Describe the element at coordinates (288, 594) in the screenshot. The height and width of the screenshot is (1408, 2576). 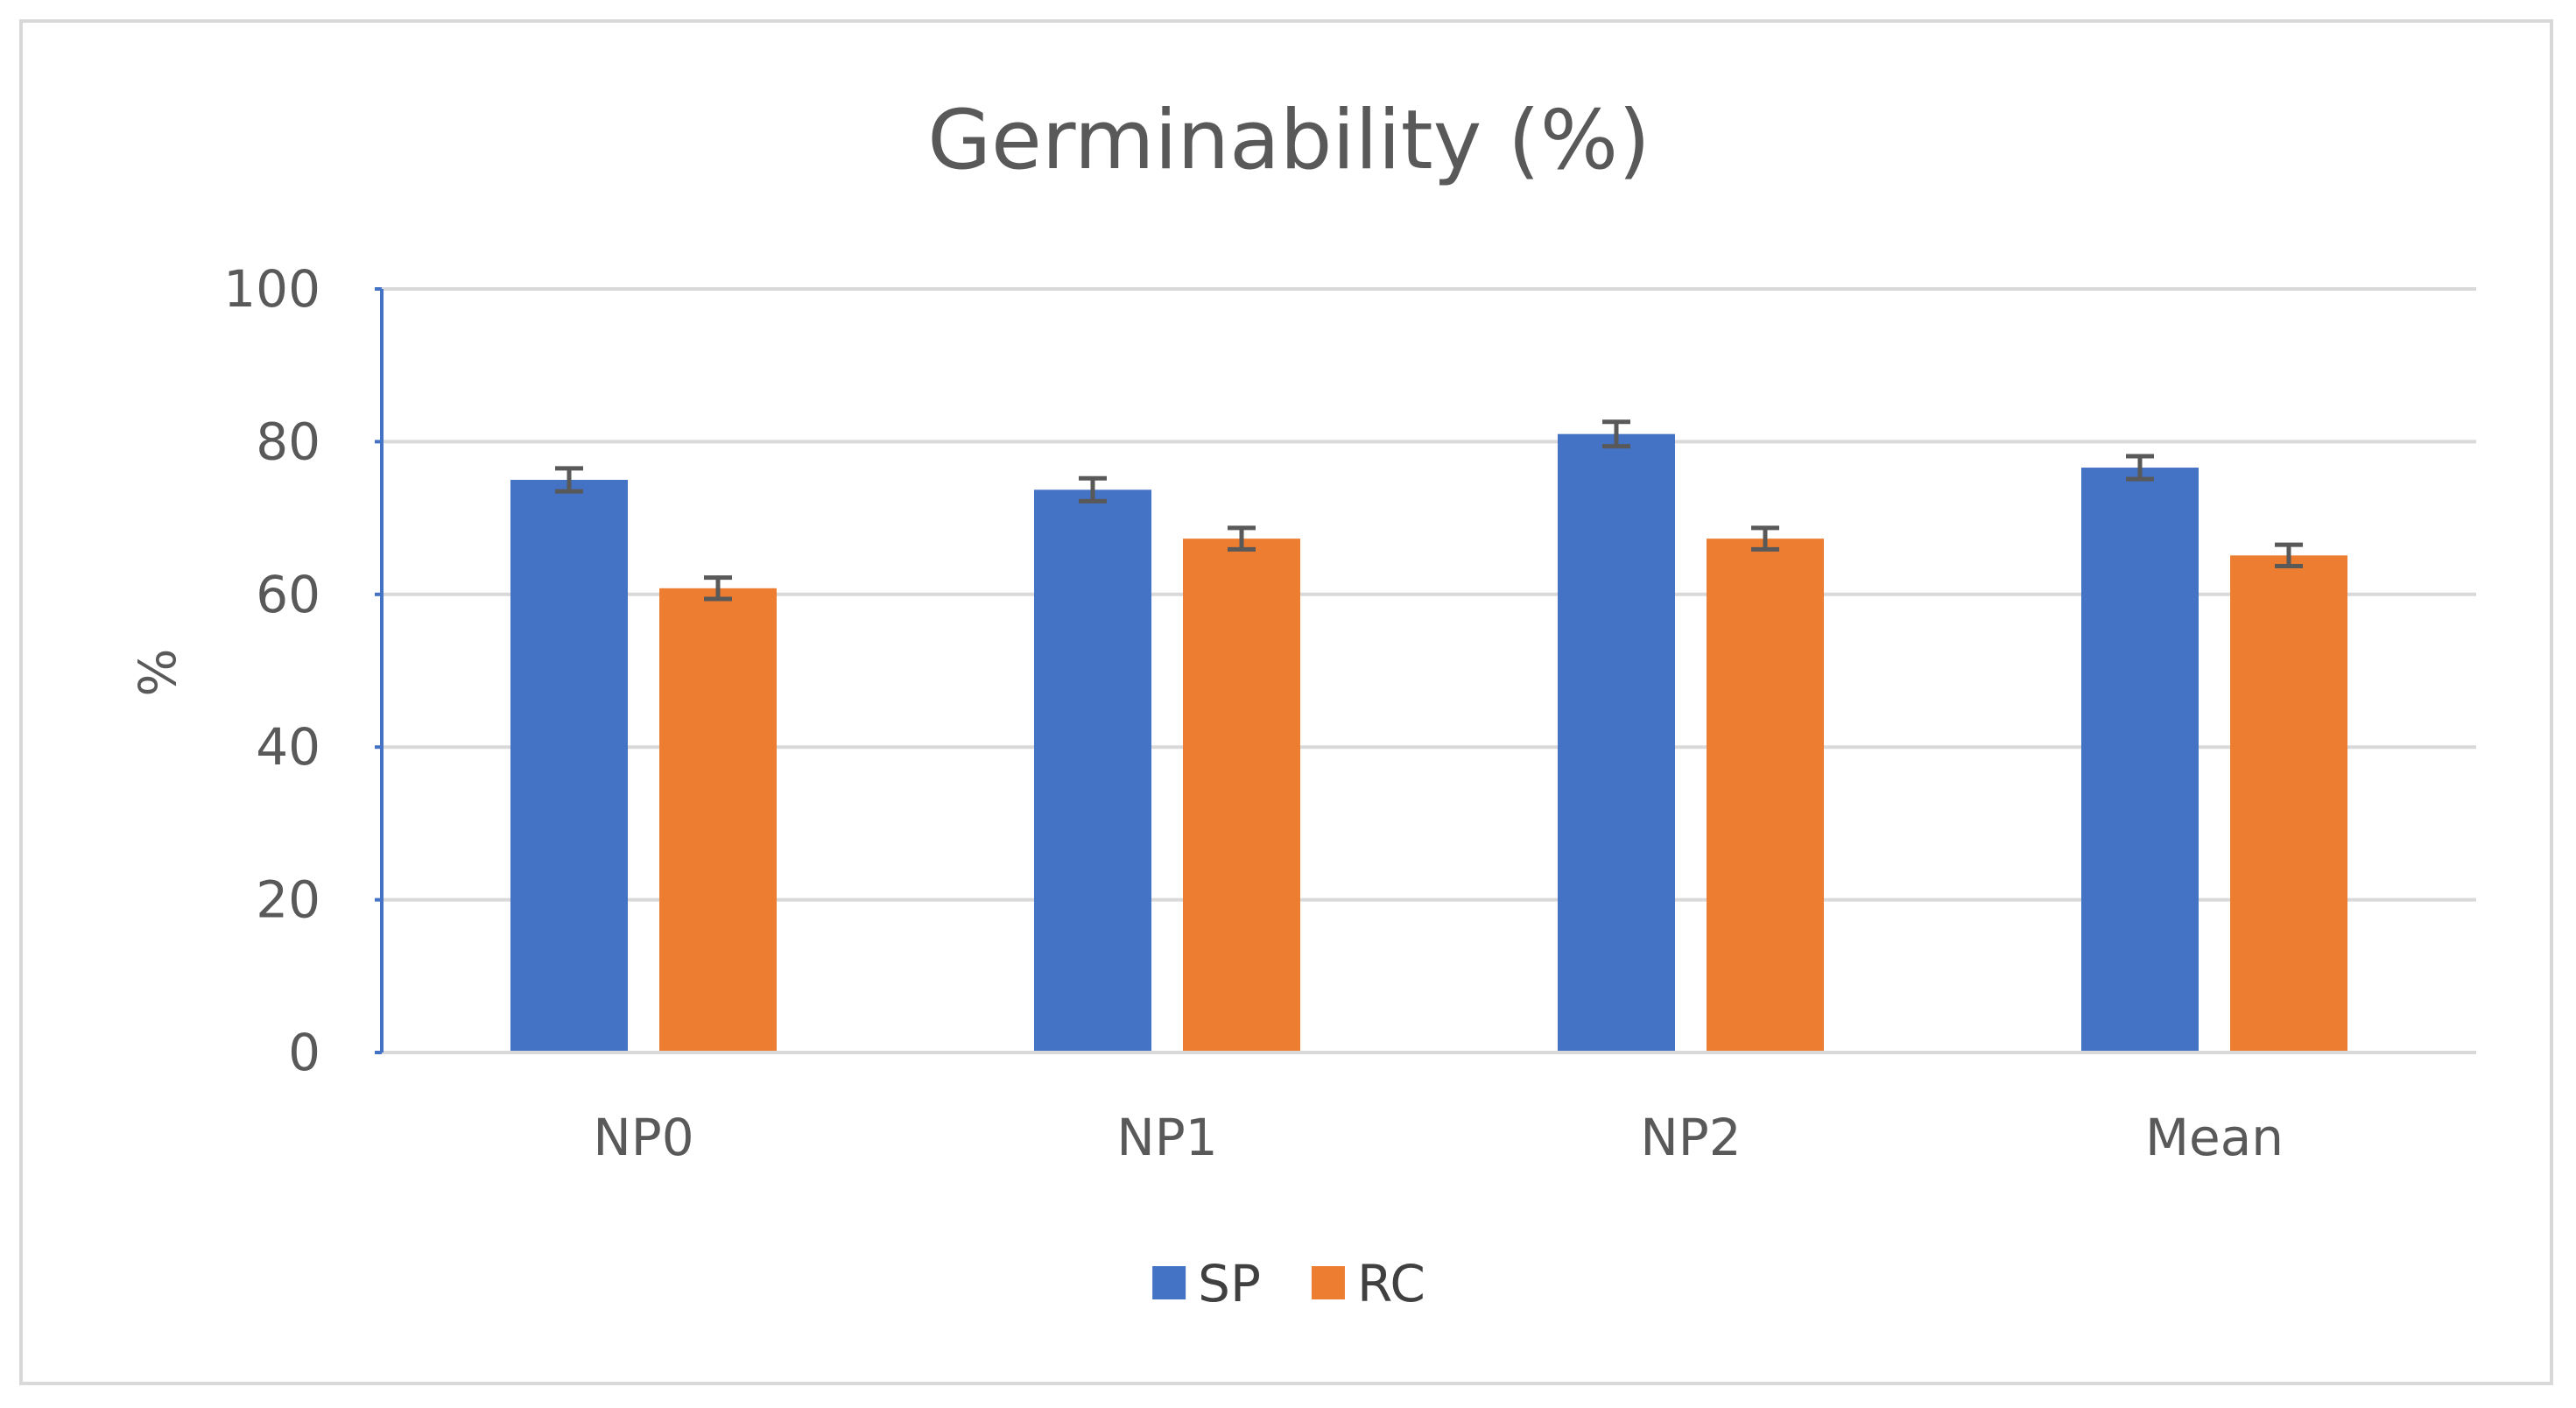
I see `y-tick-label: 60` at that location.